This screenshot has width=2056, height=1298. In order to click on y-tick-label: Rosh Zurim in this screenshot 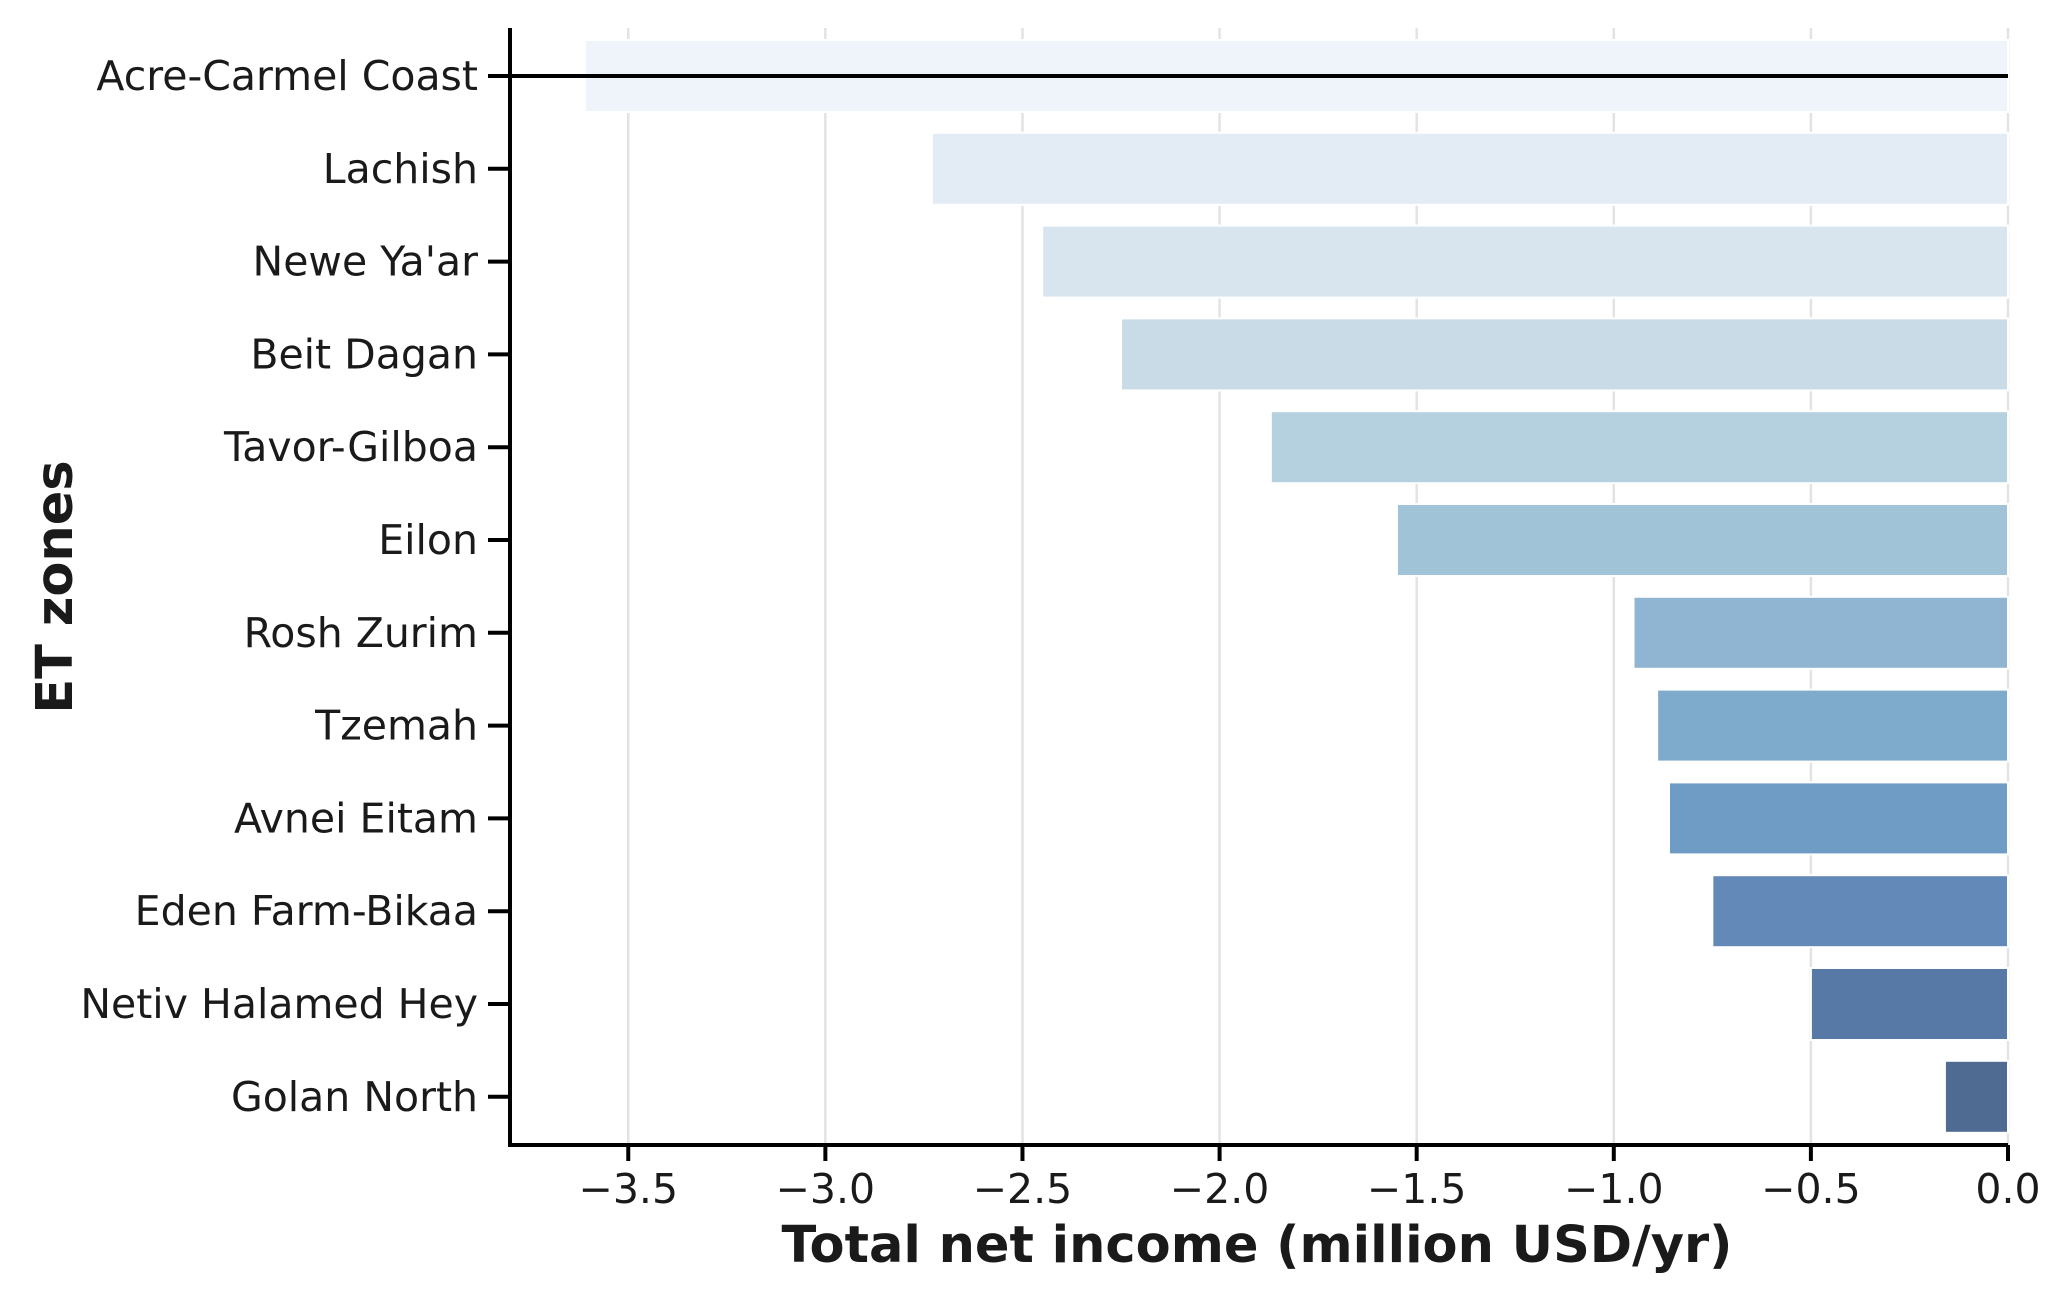, I will do `click(361, 633)`.